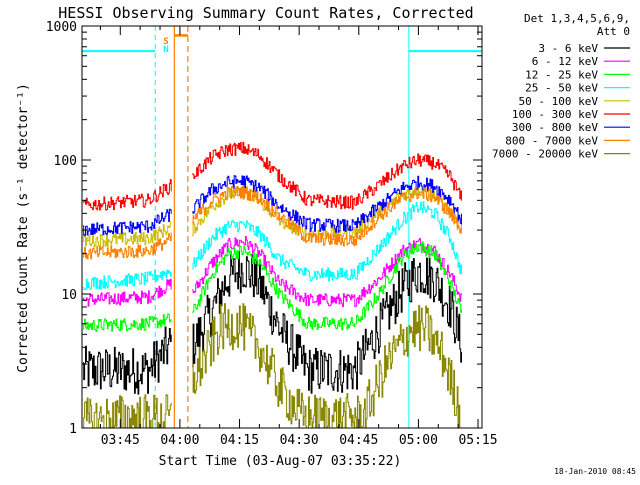 The width and height of the screenshot is (640, 485). What do you see at coordinates (555, 127) in the screenshot?
I see `legend-label-6: 300 - 800 keV` at bounding box center [555, 127].